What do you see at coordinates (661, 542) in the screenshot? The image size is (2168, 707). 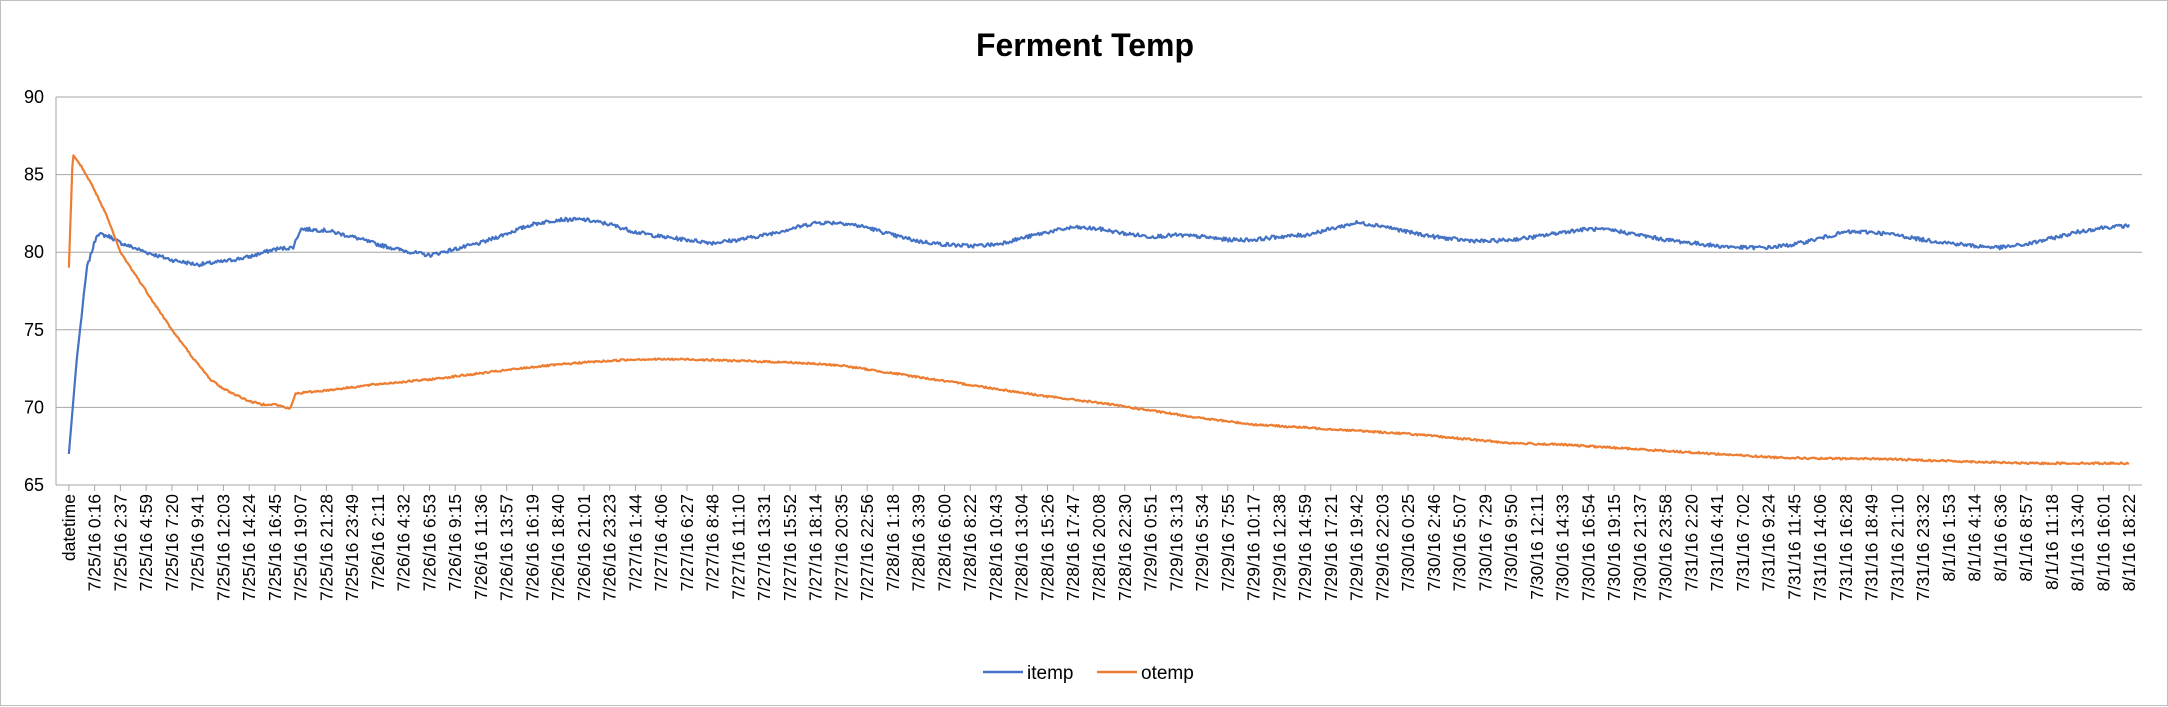 I see `x-tick-label: 7/27/16 4:06` at bounding box center [661, 542].